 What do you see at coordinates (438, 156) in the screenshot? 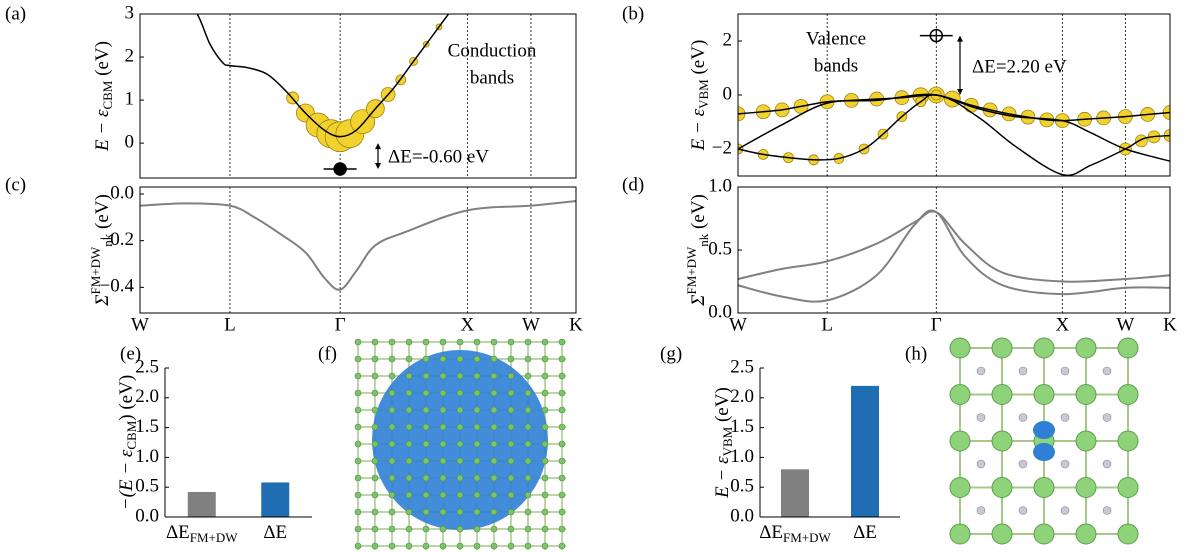
I see `delta-label: ΔE=-0.60 eV` at bounding box center [438, 156].